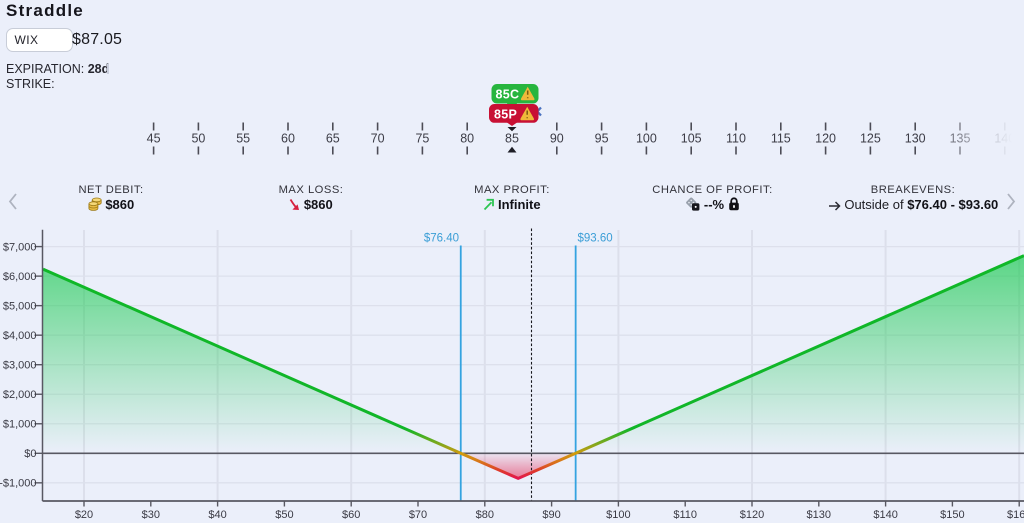 The height and width of the screenshot is (523, 1024). I want to click on svg-text: 85P, so click(505, 114).